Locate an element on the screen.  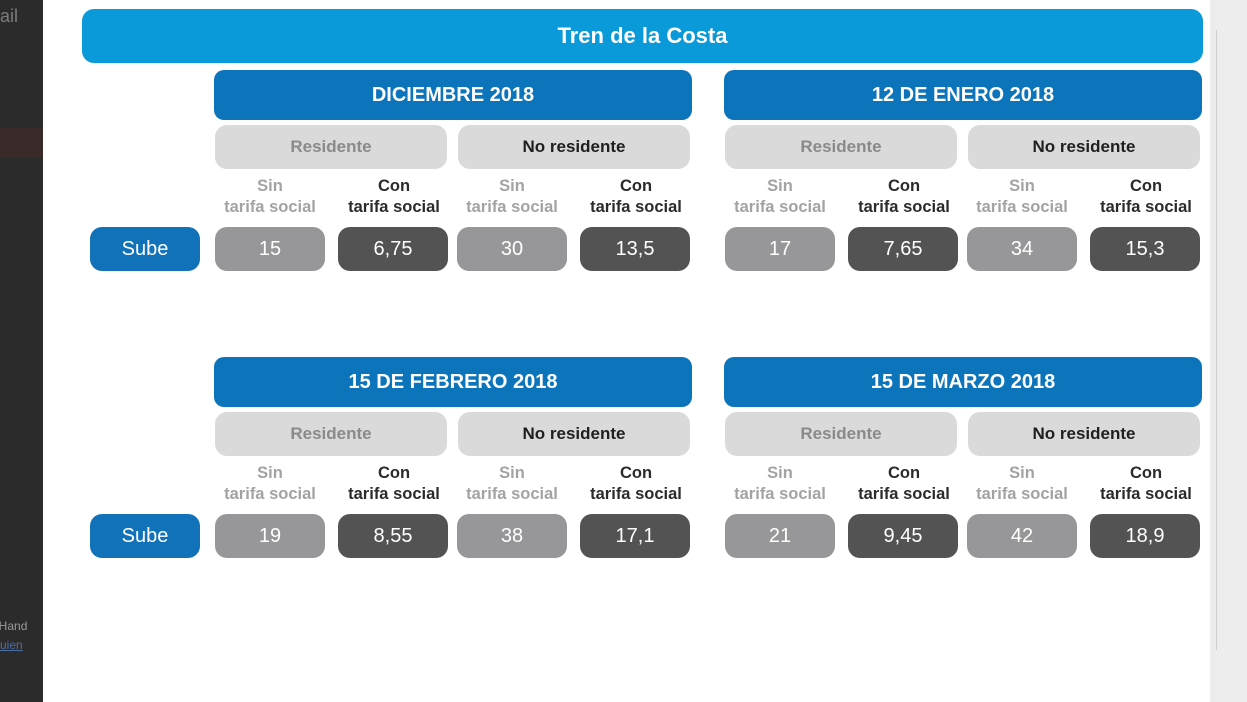
background-link-fragment: uien is located at coordinates (11, 645).